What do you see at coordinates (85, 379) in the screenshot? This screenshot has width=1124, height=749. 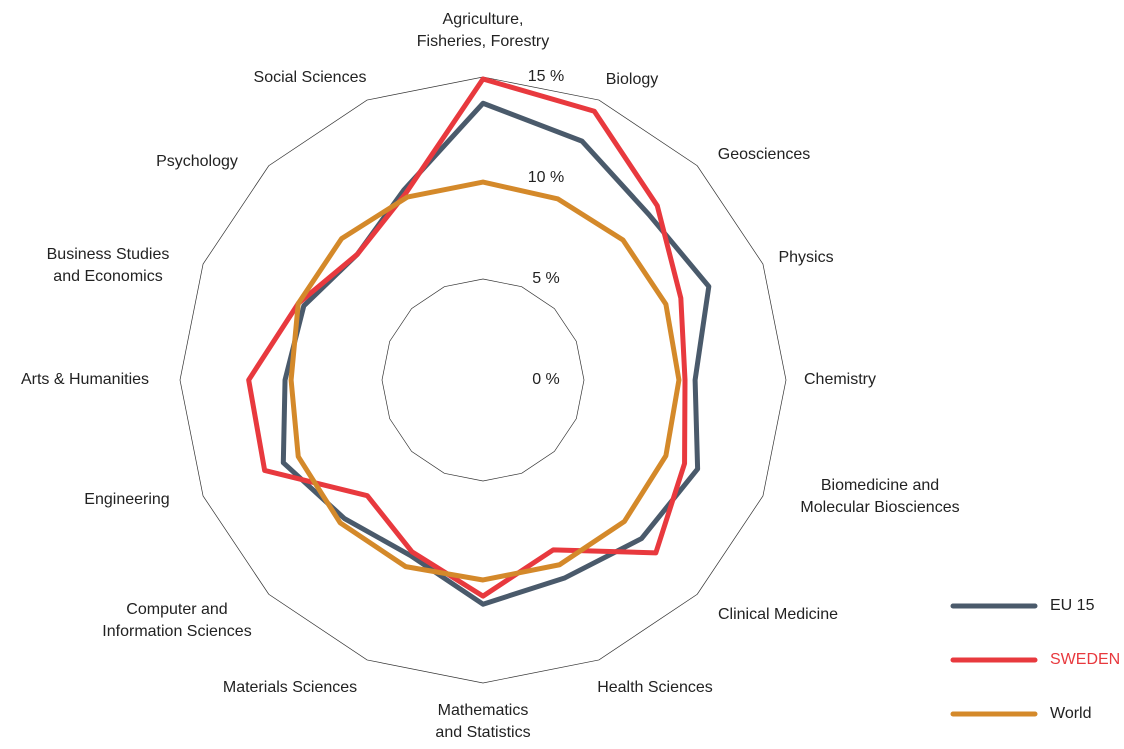 I see `category-label: Arts & Humanities` at bounding box center [85, 379].